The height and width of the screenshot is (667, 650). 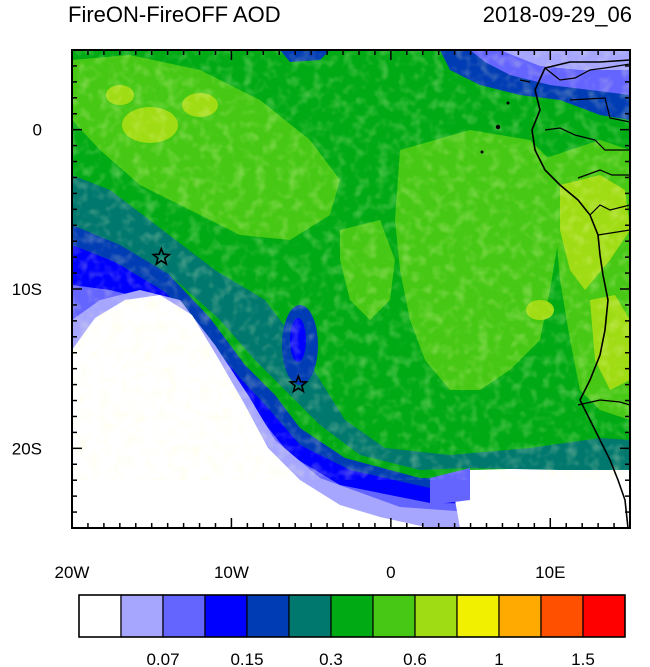 What do you see at coordinates (557, 14) in the screenshot?
I see `map-date: 2018-09-29_06` at bounding box center [557, 14].